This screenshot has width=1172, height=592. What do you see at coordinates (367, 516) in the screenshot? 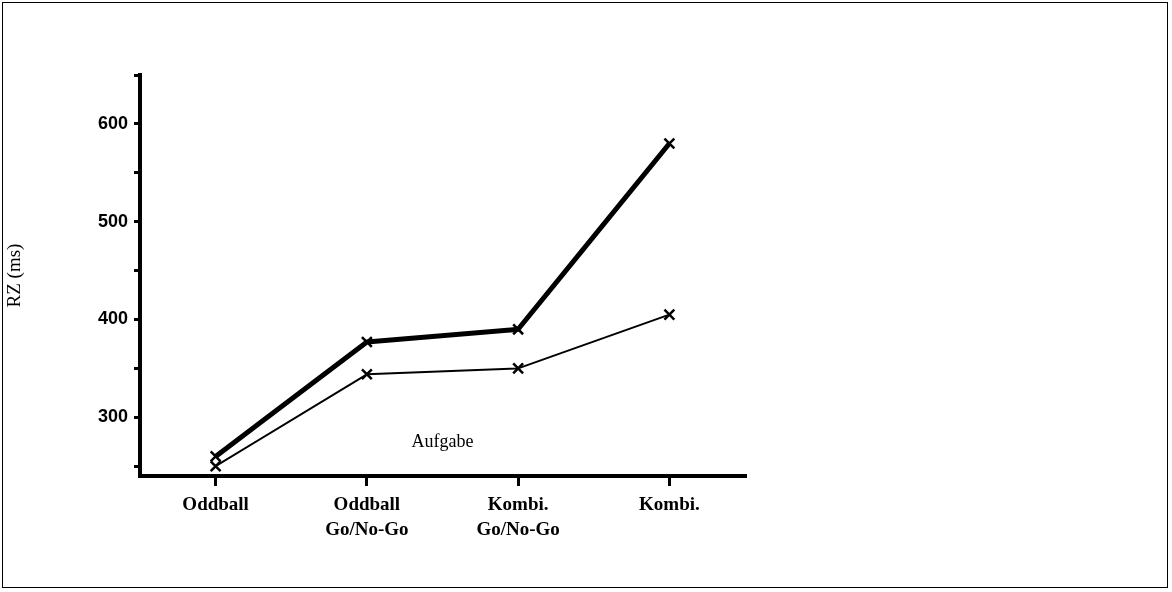
I see `x-tick-label: Oddball Go/No-Go` at bounding box center [367, 516].